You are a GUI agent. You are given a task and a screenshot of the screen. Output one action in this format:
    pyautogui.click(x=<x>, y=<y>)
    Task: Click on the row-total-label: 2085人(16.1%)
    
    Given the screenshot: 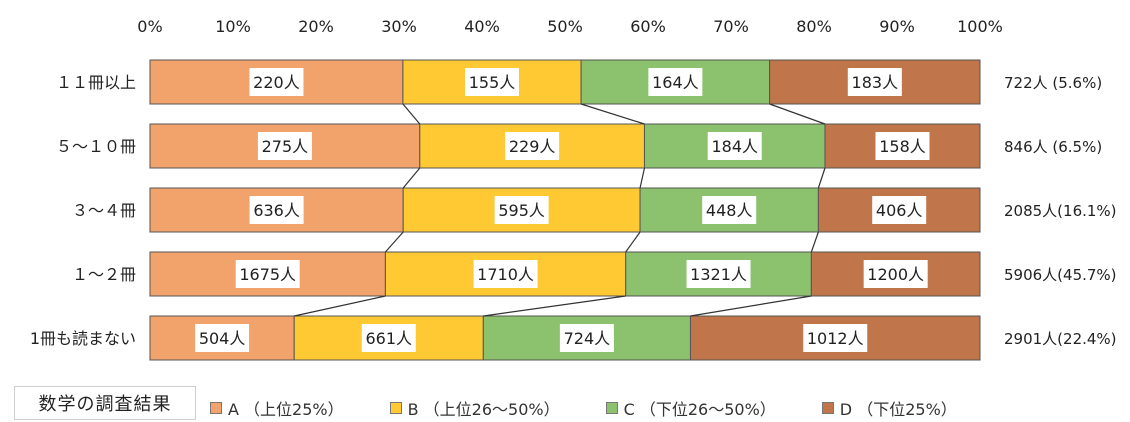 What is the action you would take?
    pyautogui.click(x=1060, y=211)
    